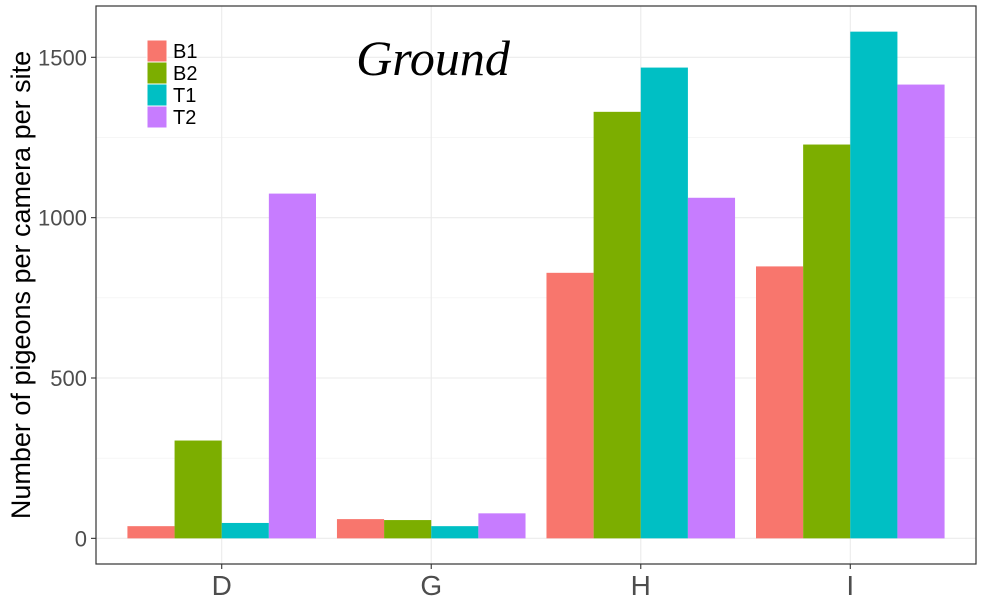 The height and width of the screenshot is (607, 983). Describe the element at coordinates (433, 58) in the screenshot. I see `chart-title: Ground` at that location.